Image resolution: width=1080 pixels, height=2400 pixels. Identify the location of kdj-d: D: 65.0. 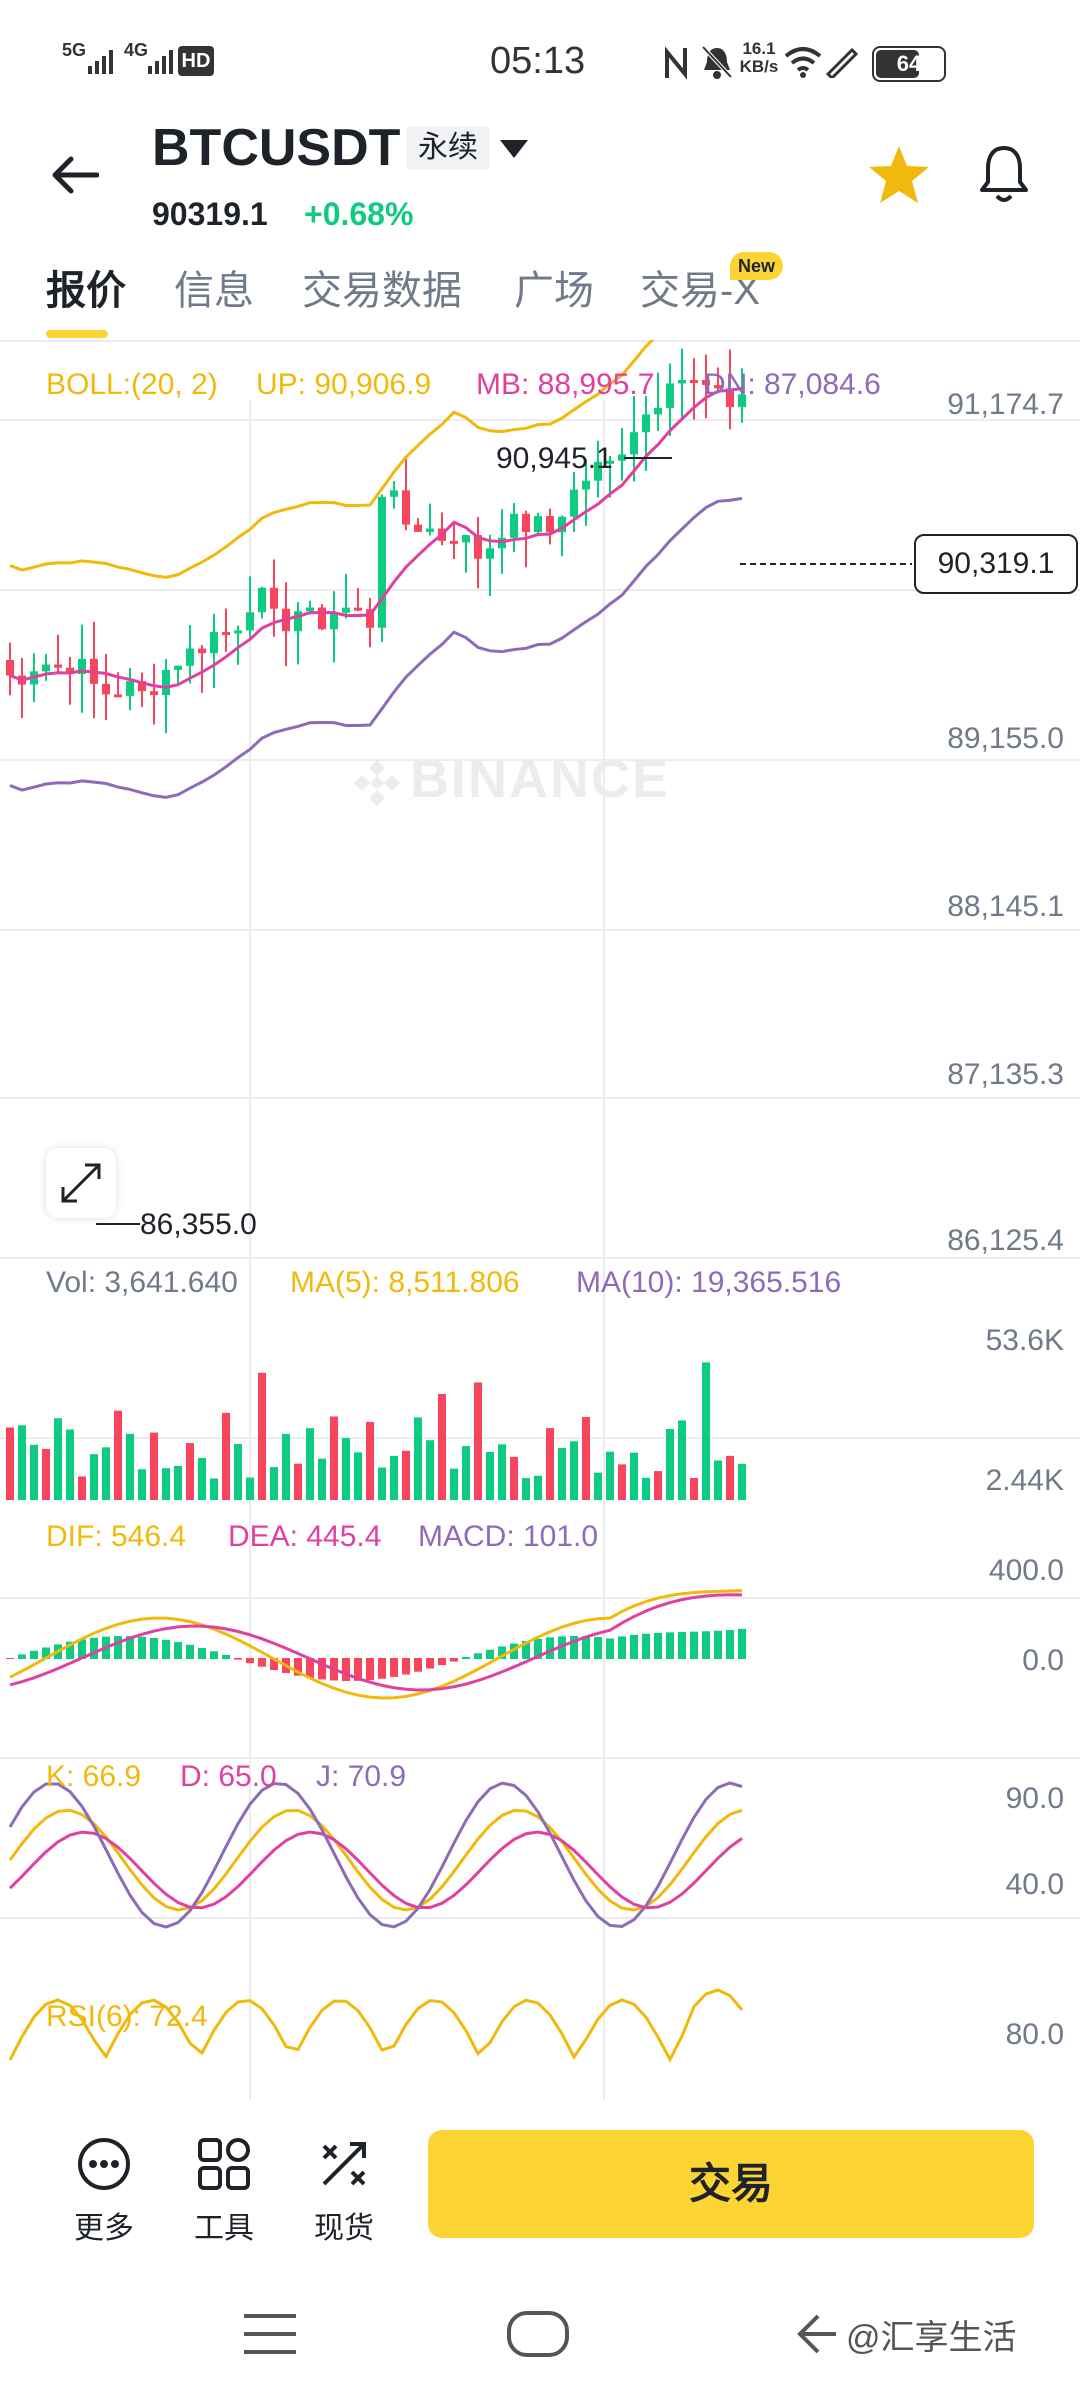
(228, 1776).